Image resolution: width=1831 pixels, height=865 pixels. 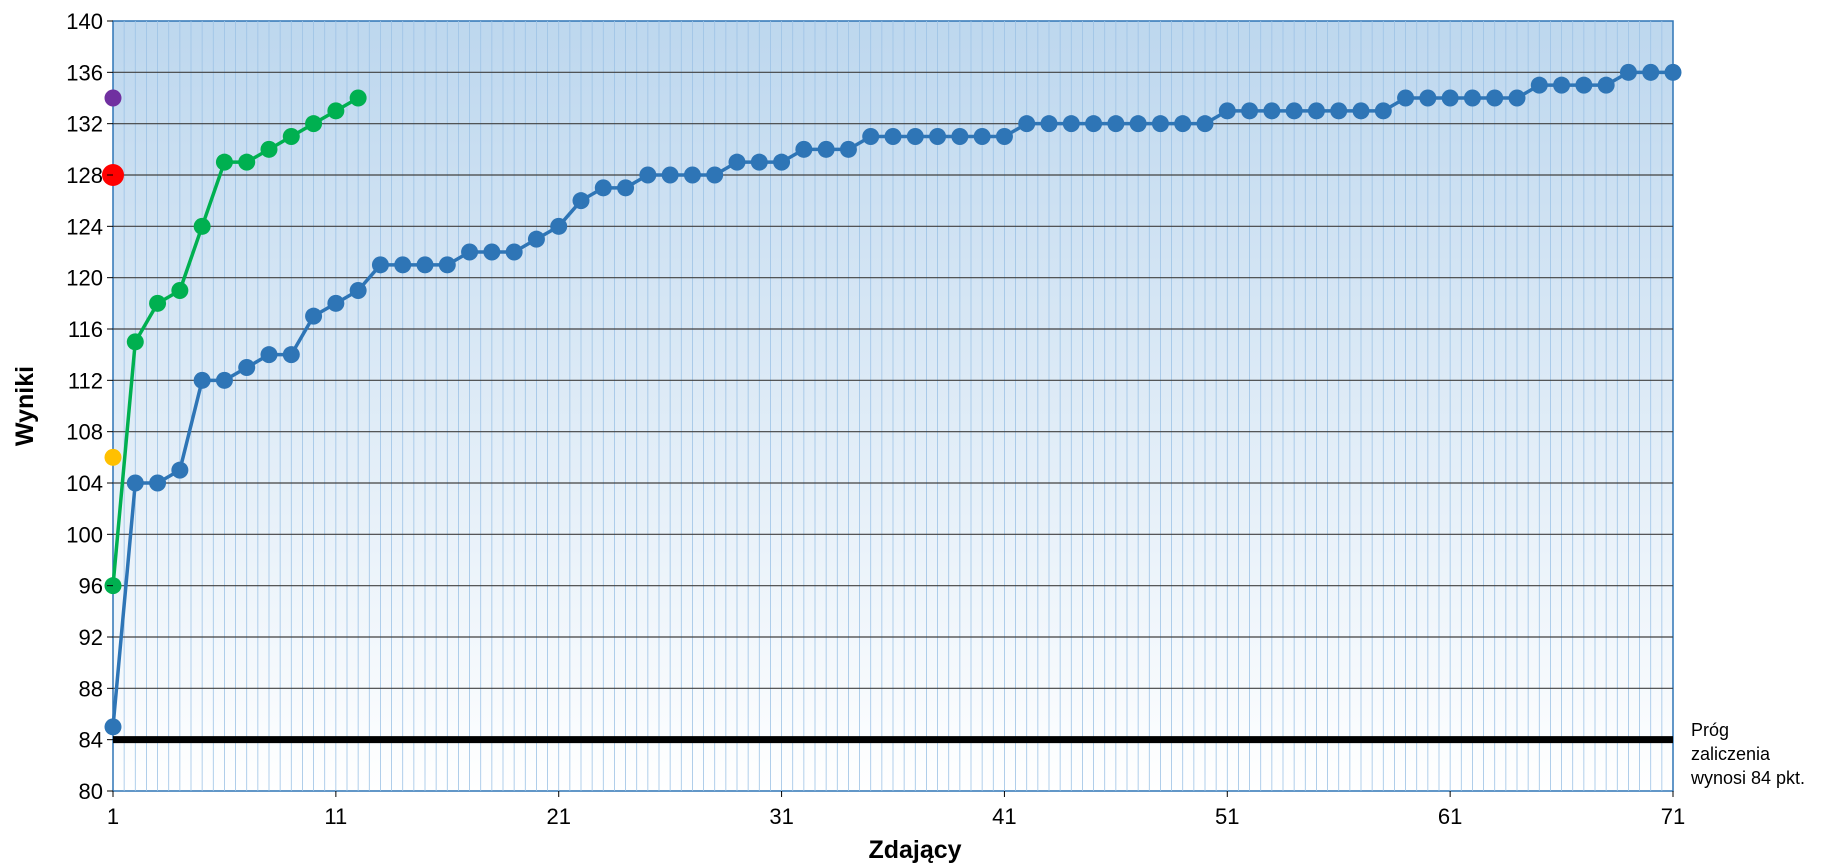 What do you see at coordinates (84, 72) in the screenshot?
I see `y-tick-label: 136` at bounding box center [84, 72].